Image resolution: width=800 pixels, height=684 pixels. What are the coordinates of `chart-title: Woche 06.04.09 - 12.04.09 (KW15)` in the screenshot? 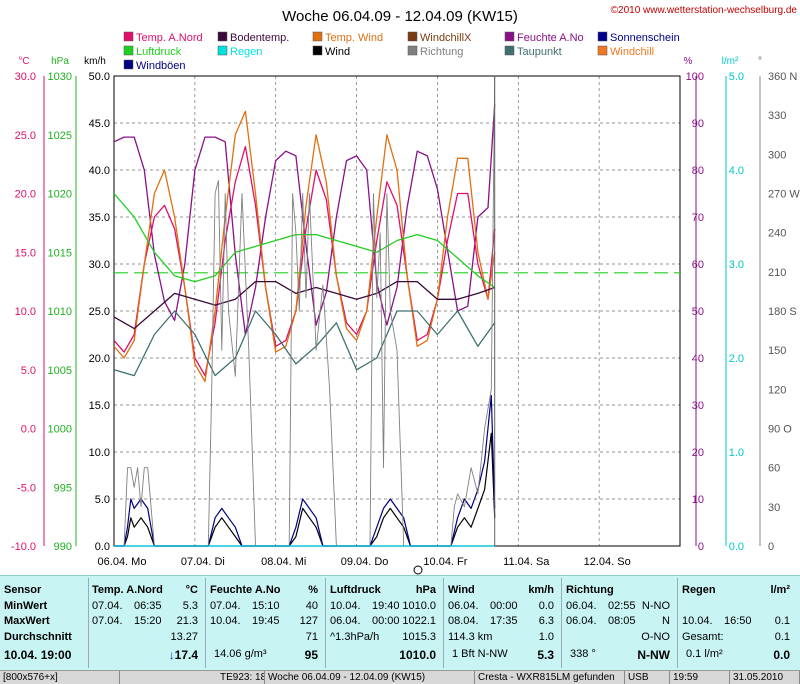 It's located at (400, 16).